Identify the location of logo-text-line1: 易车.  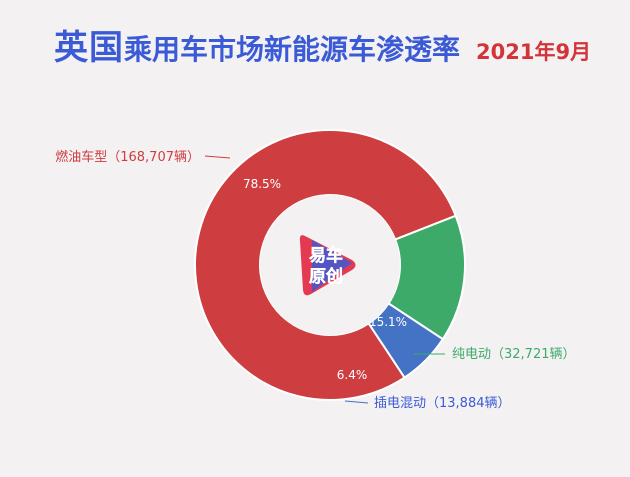
(326, 255).